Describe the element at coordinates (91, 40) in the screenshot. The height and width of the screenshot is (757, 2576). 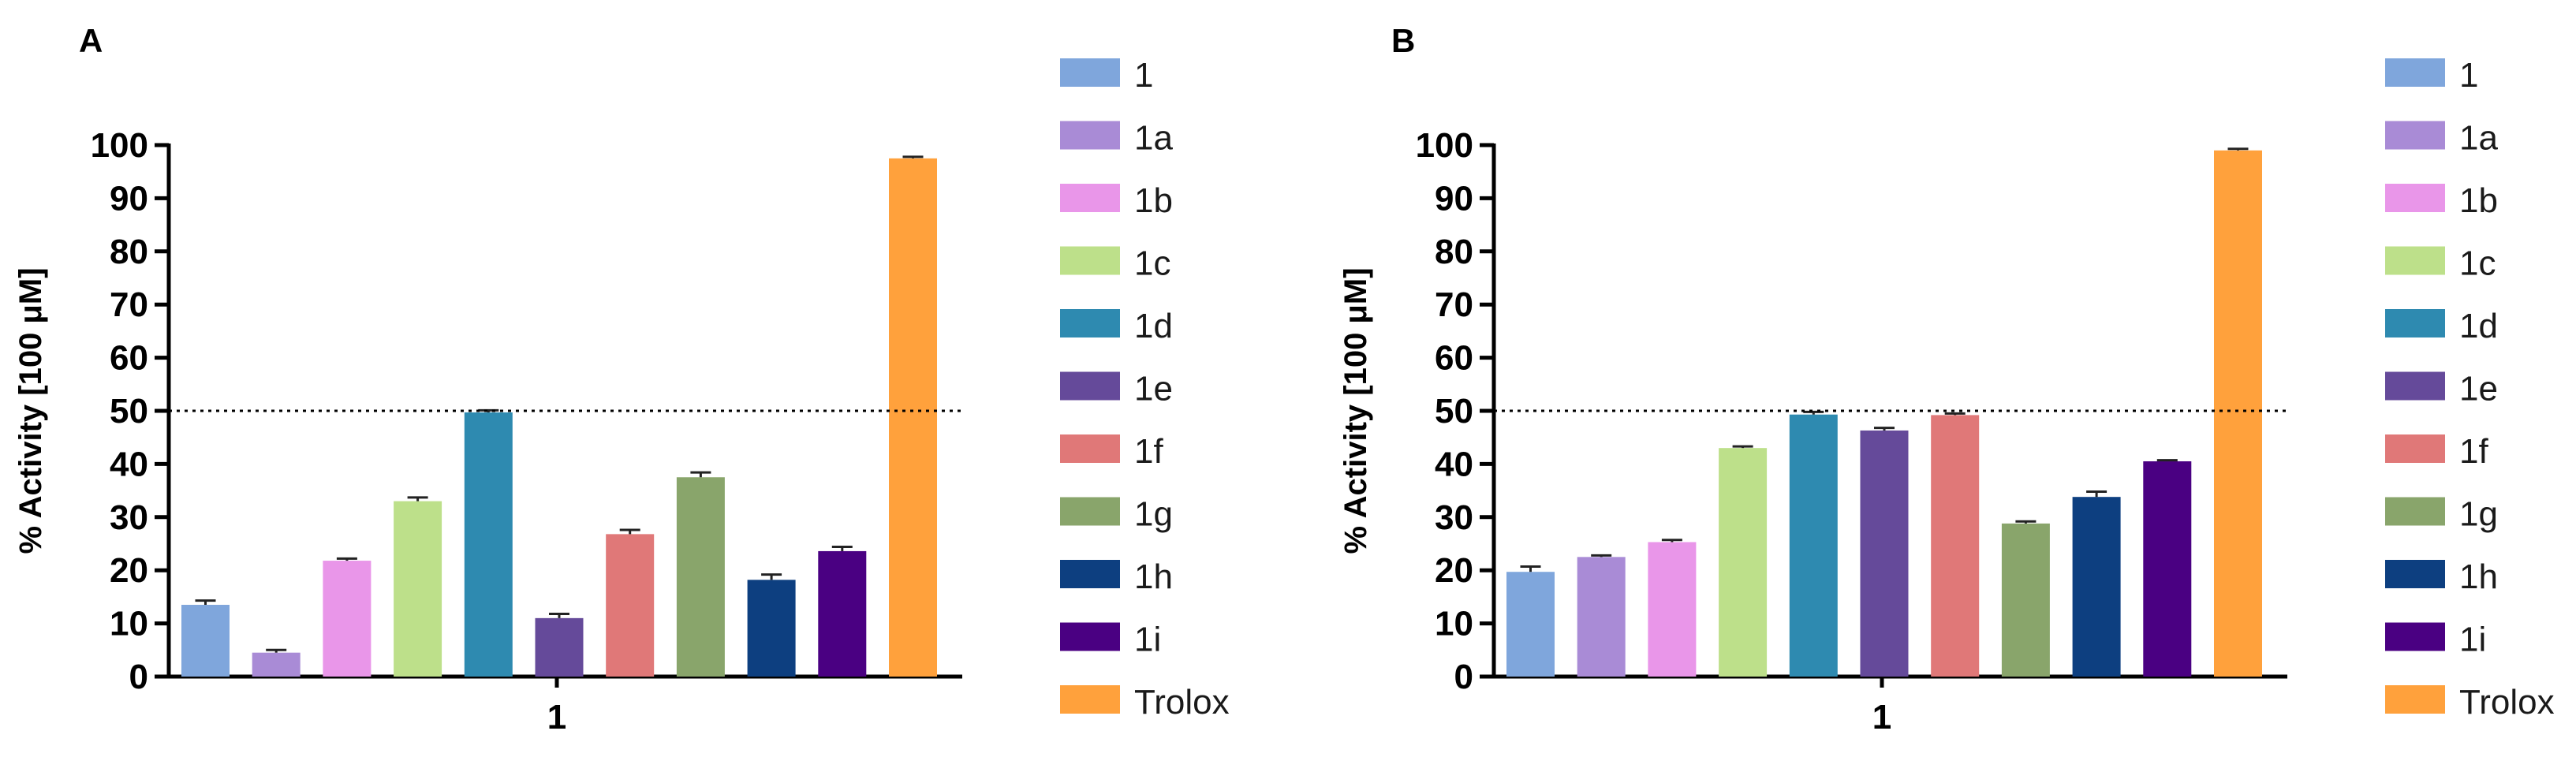
I see `panel-letter: A` at that location.